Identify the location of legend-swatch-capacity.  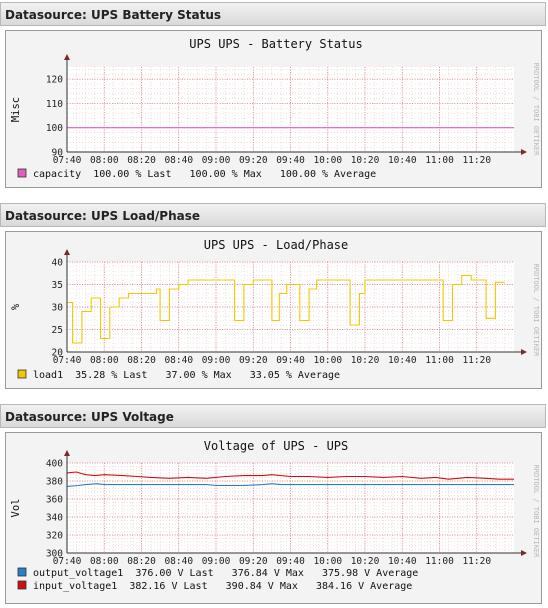
(22, 173).